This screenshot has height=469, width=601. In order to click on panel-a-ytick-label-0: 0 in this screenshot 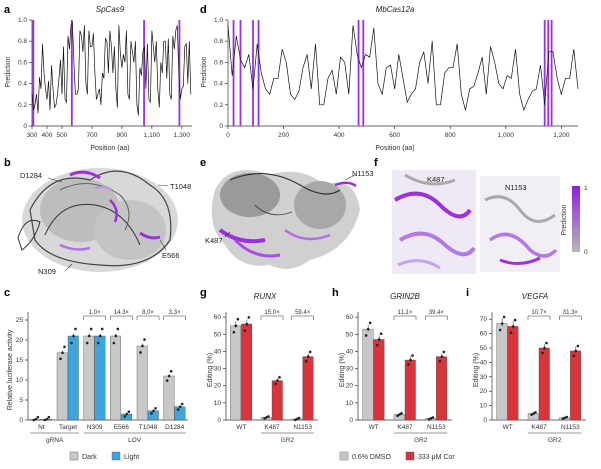, I will do `click(25, 126)`.